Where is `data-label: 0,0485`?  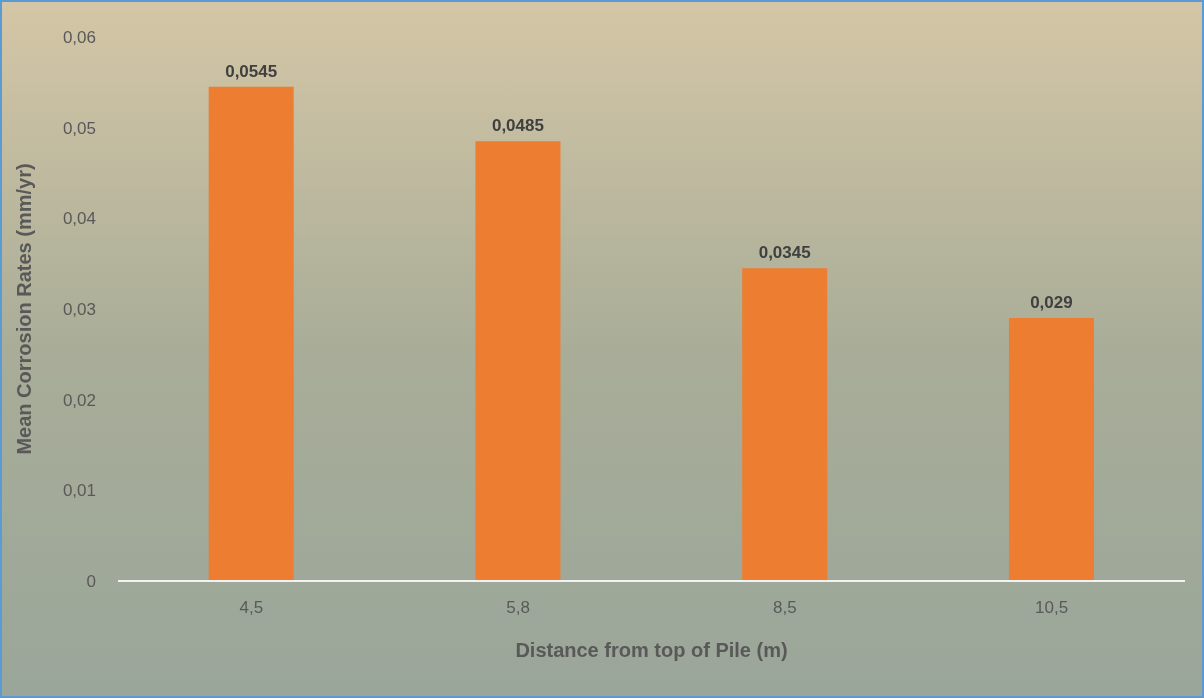
data-label: 0,0485 is located at coordinates (517, 126).